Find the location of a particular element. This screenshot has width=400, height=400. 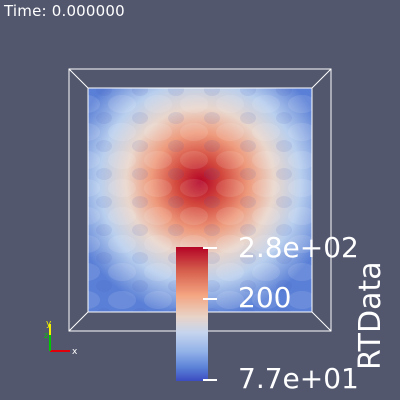

scalar-bar-label-max: 2.8e+02 is located at coordinates (298, 247).